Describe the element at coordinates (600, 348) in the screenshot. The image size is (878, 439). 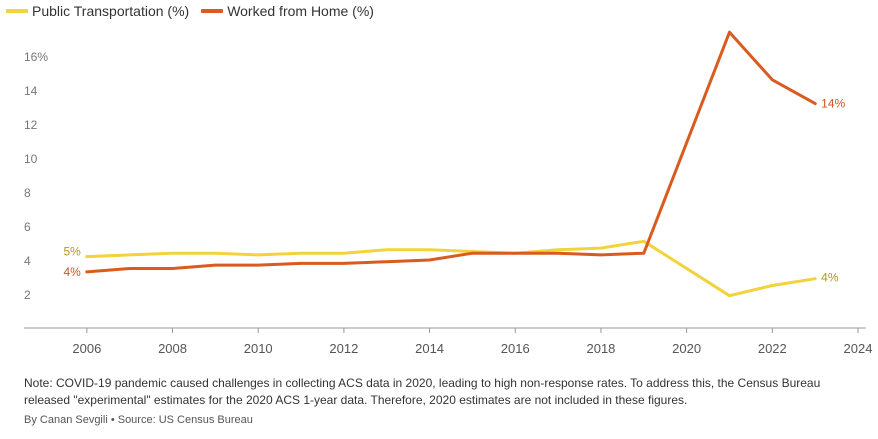
I see `x-tick-label: 2018` at that location.